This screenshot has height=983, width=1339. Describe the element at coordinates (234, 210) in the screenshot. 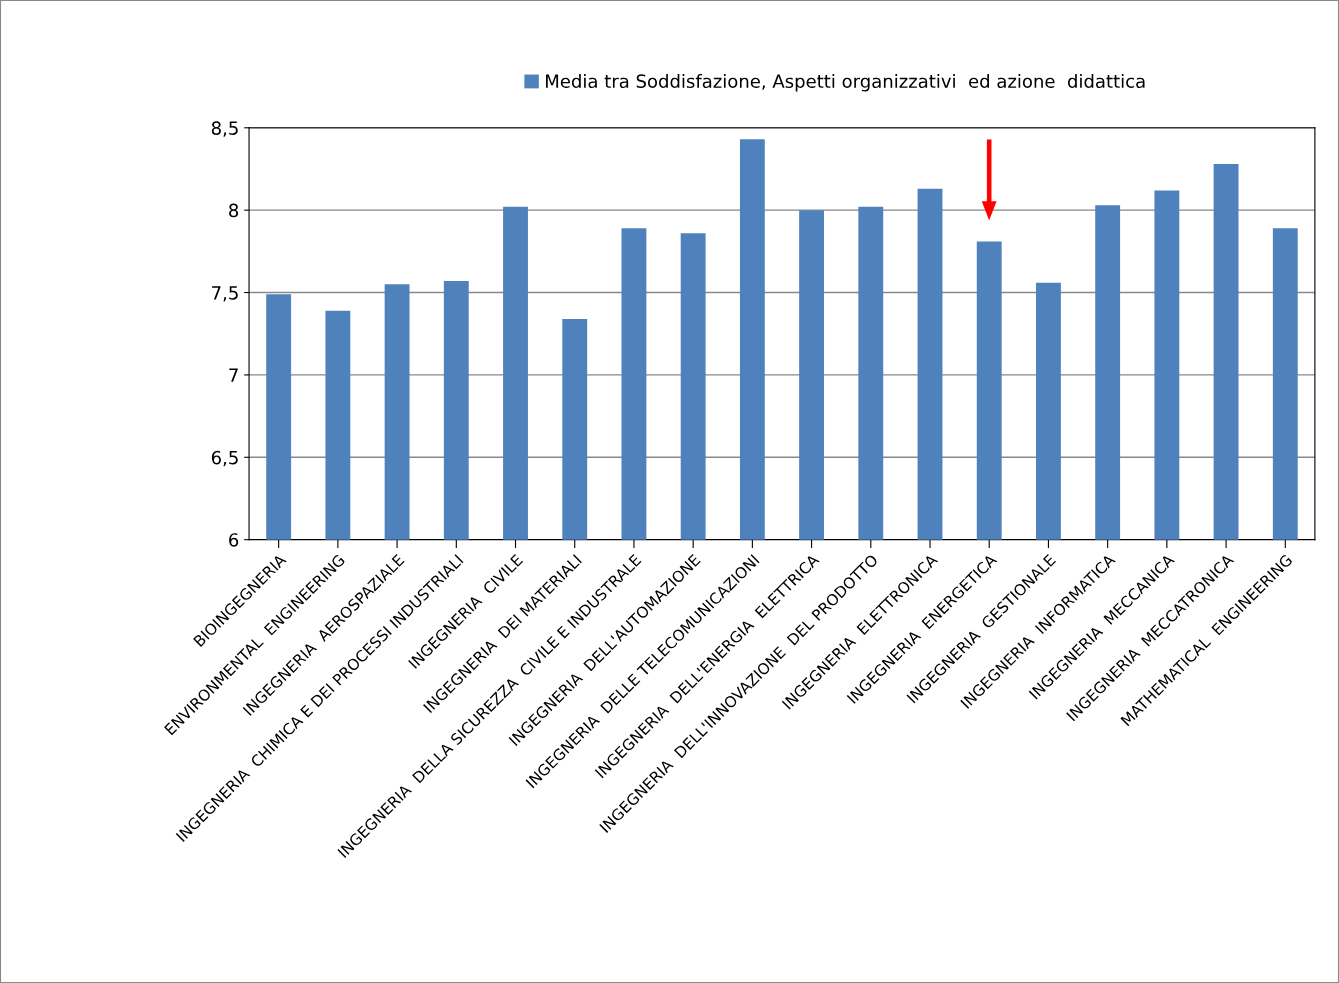

I see `y-tick-label: 8` at that location.